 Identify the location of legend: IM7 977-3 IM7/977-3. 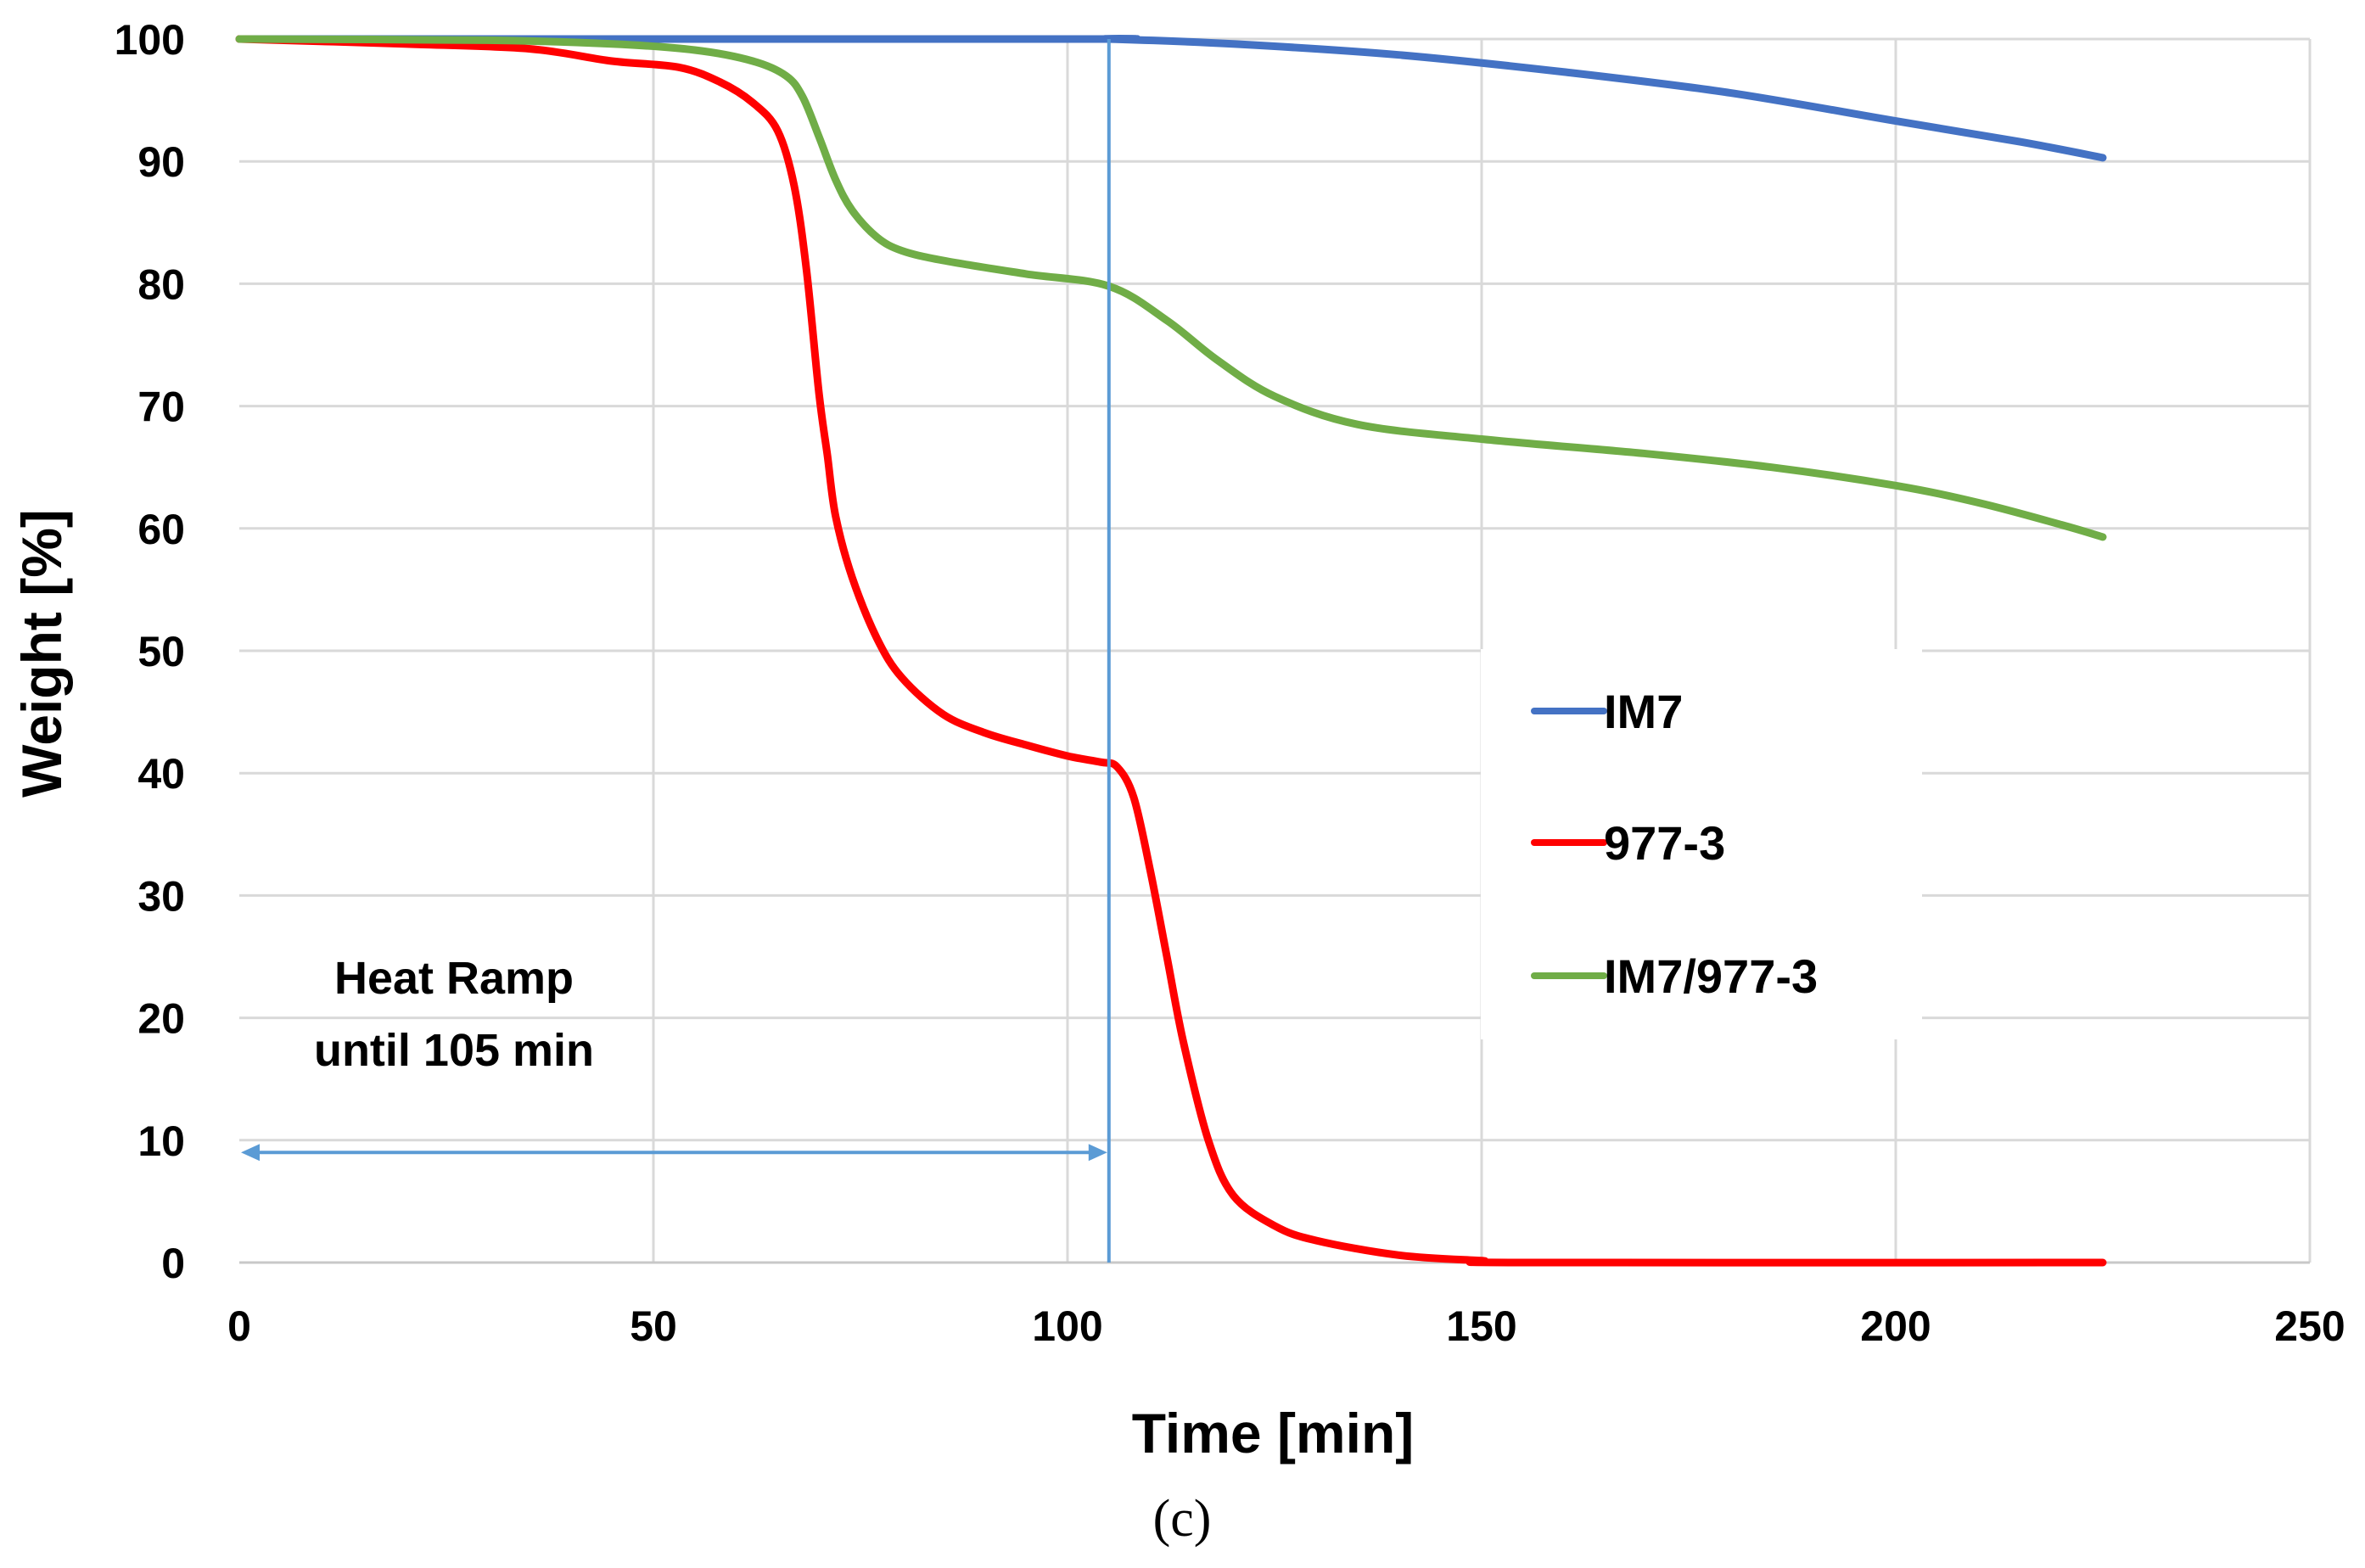
(1674, 844).